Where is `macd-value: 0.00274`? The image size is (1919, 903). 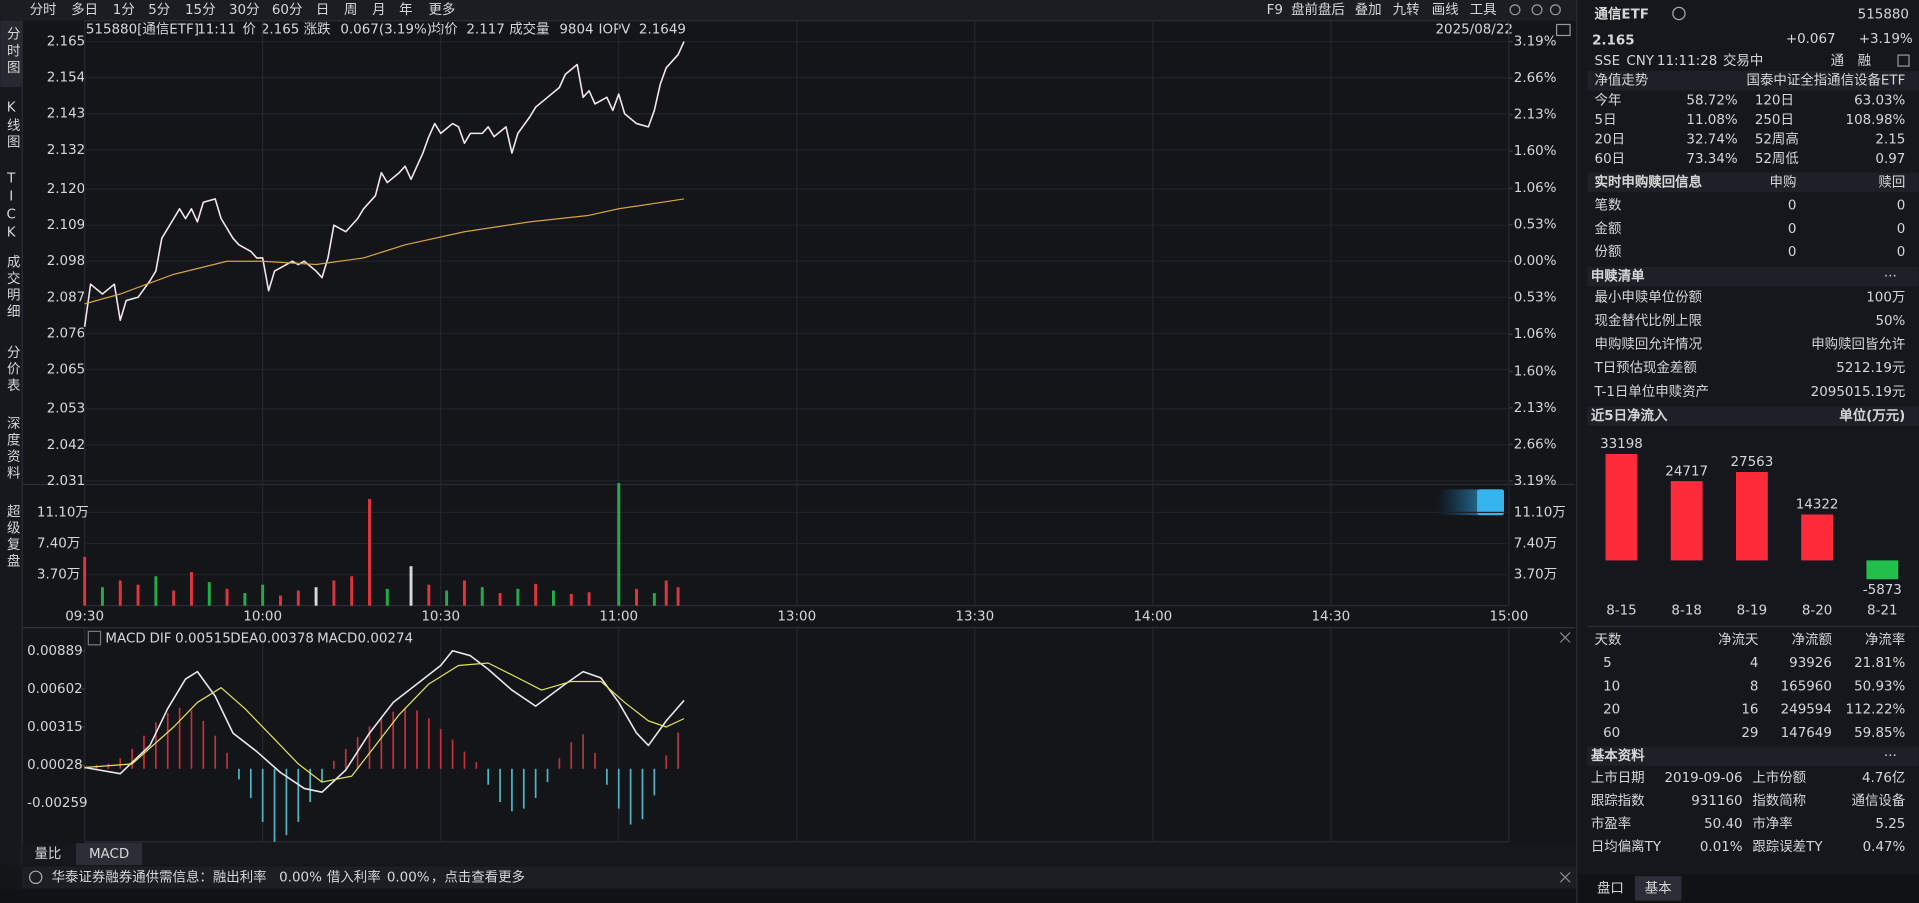 macd-value: 0.00274 is located at coordinates (385, 639).